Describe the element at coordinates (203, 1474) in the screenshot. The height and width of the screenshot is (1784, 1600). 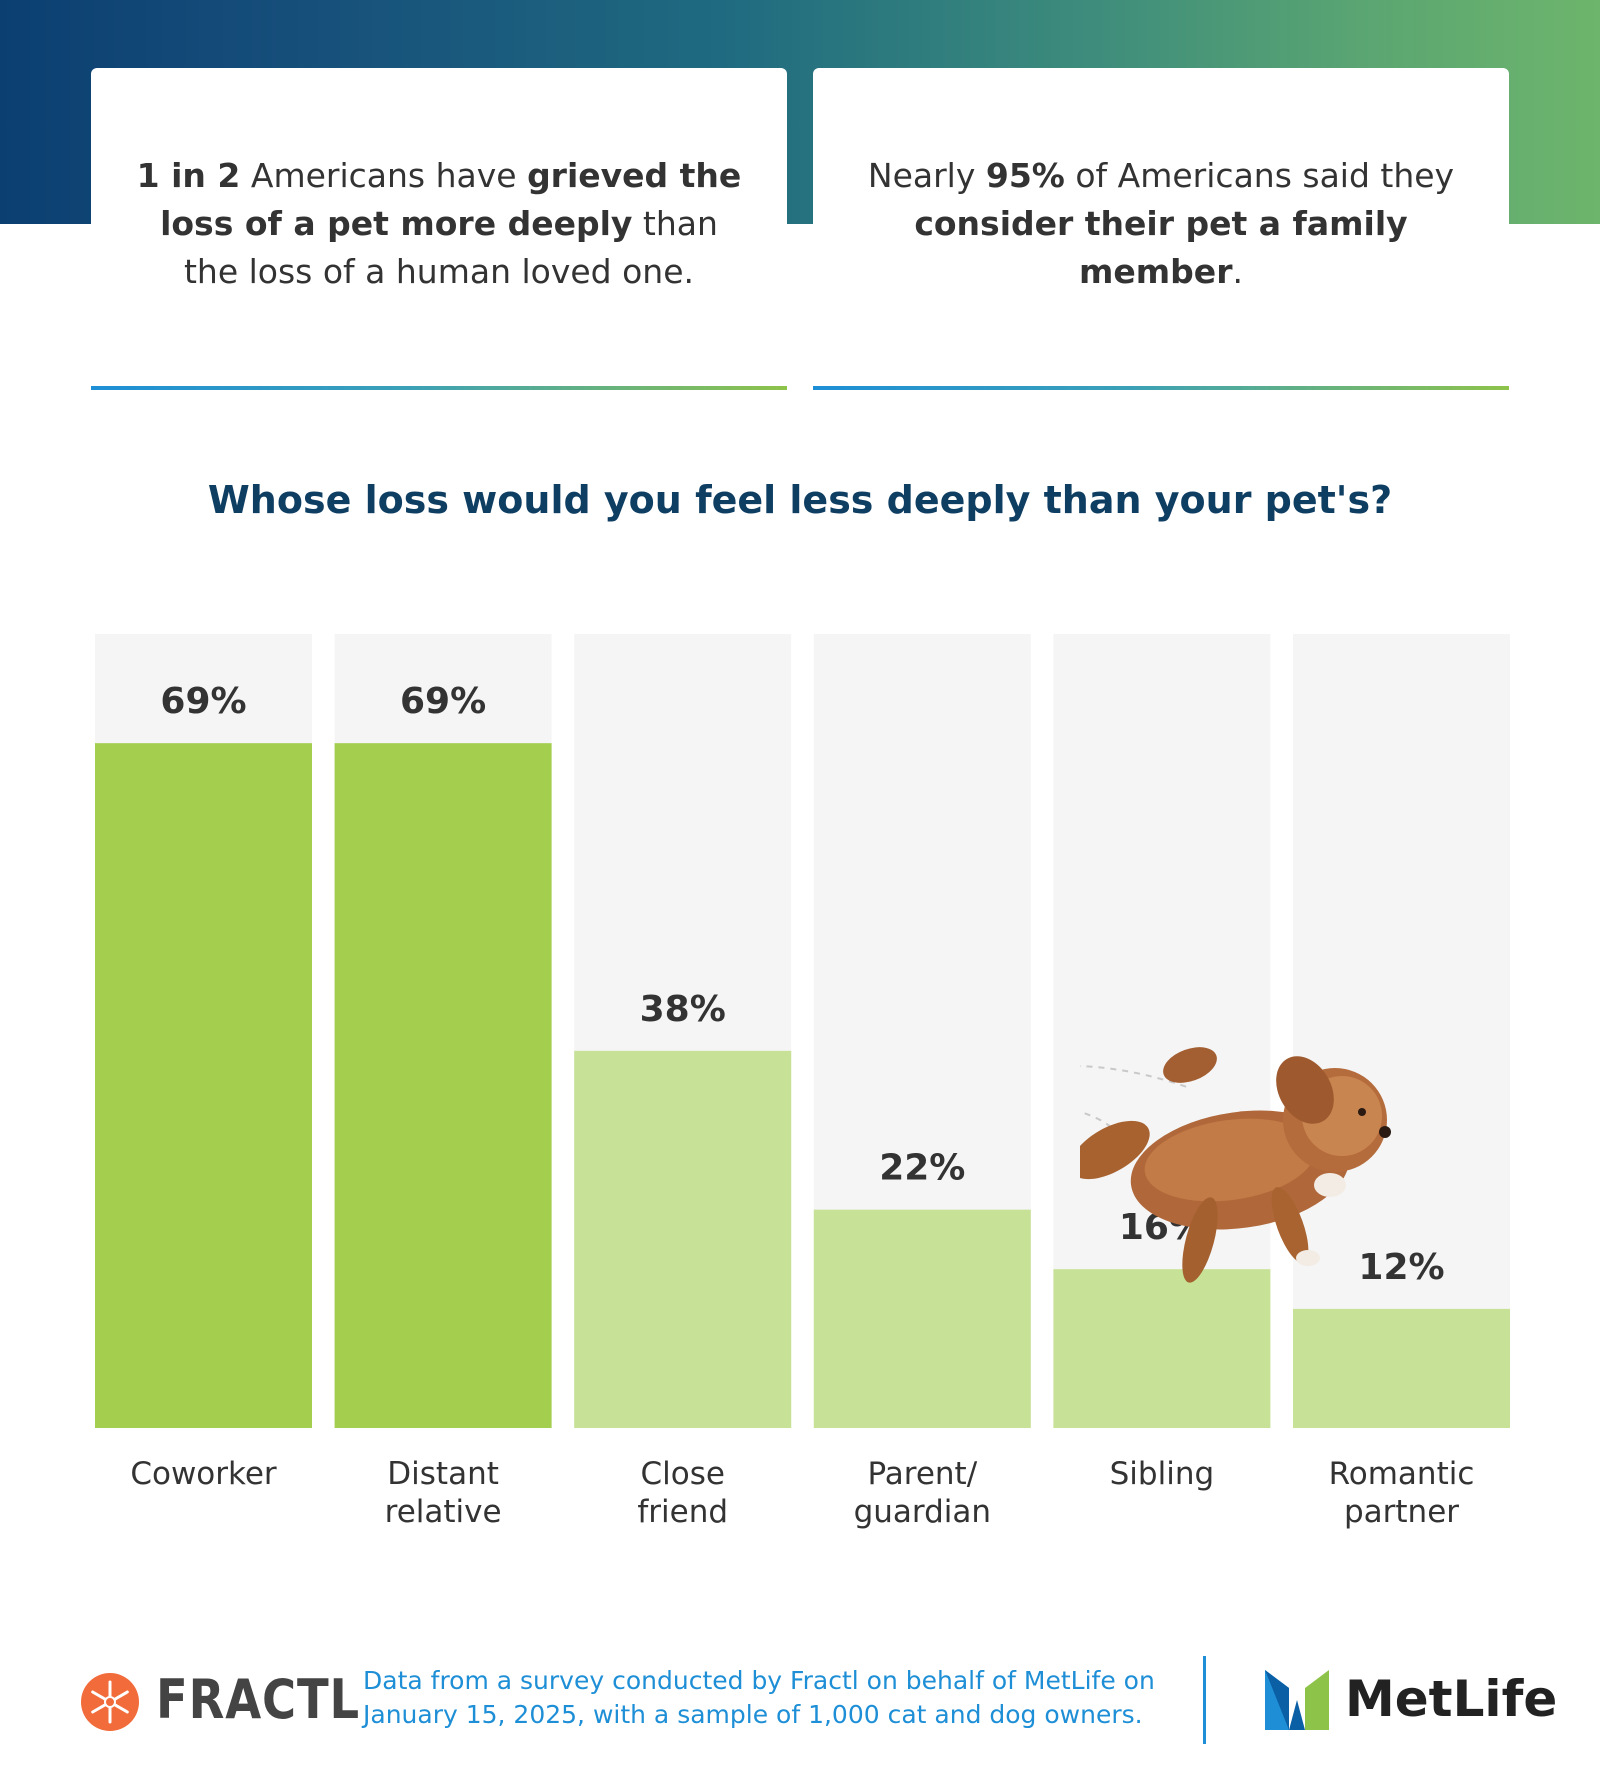
I see `category-label: Coworker` at that location.